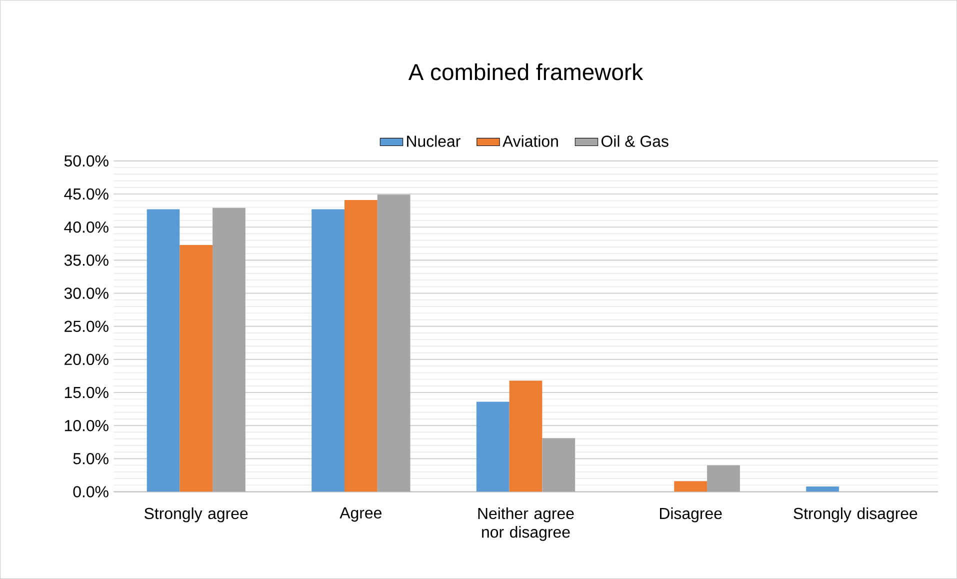  Describe the element at coordinates (530, 141) in the screenshot. I see `legend-label: Aviation` at that location.